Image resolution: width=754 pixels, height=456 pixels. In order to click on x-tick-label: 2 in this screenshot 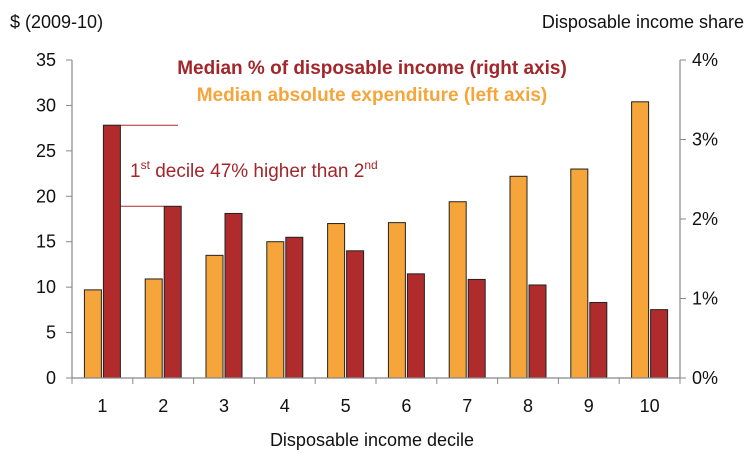, I will do `click(163, 406)`.